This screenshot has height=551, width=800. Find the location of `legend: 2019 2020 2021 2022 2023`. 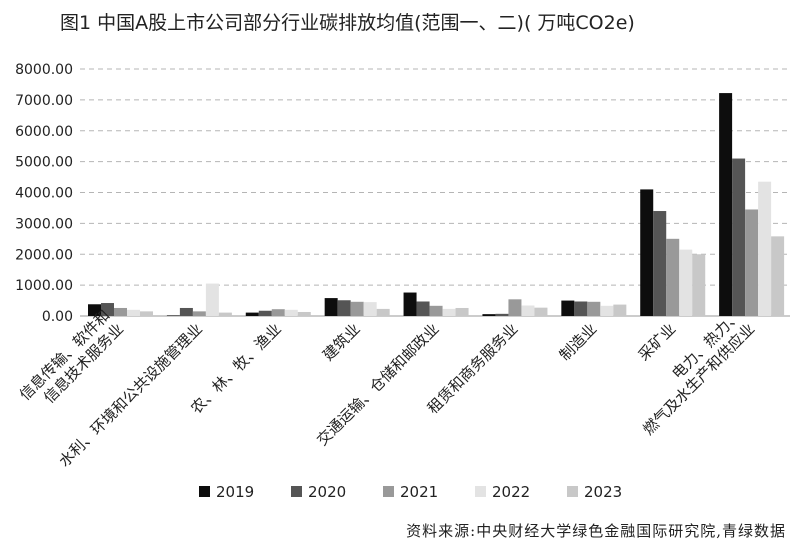

legend: 2019 2020 2021 2022 2023 is located at coordinates (410, 492).